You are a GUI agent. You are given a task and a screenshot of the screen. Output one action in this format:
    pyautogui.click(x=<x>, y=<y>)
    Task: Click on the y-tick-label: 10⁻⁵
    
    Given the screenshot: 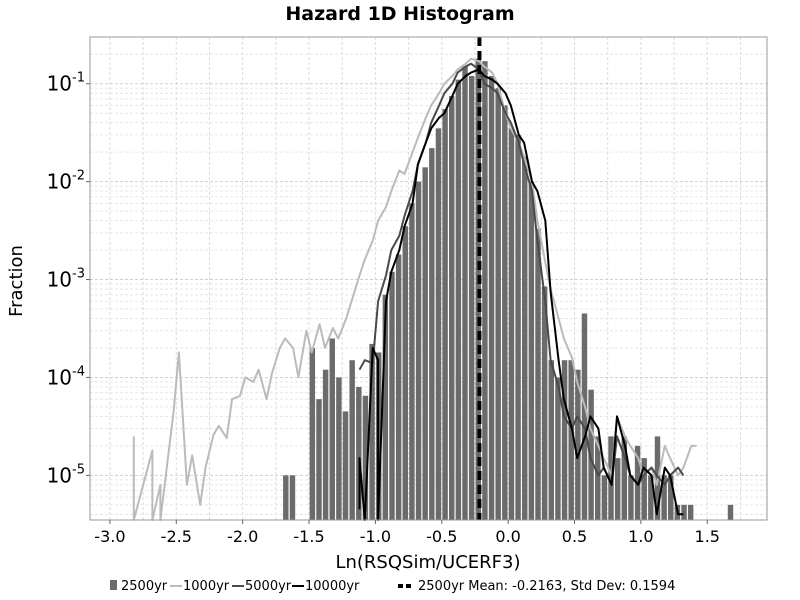 What is the action you would take?
    pyautogui.click(x=66, y=474)
    